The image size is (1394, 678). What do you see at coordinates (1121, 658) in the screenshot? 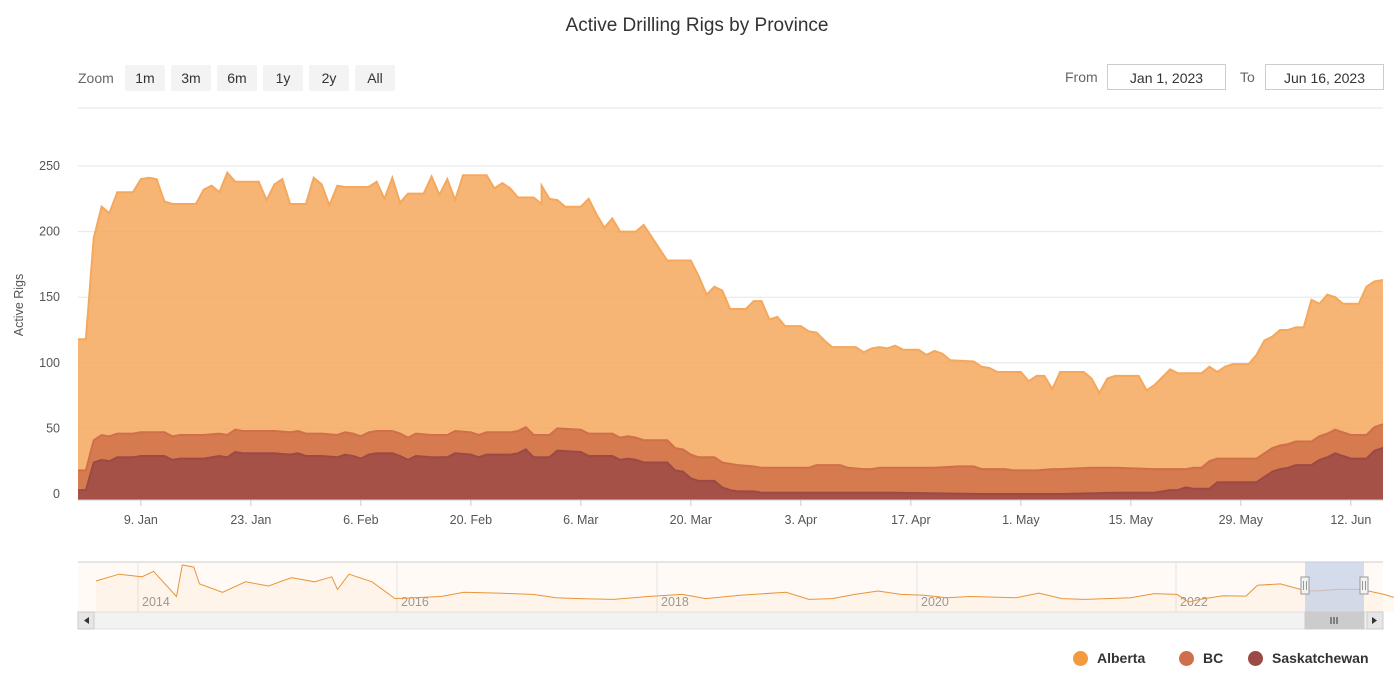
I see `legend-label-alberta: Alberta` at bounding box center [1121, 658].